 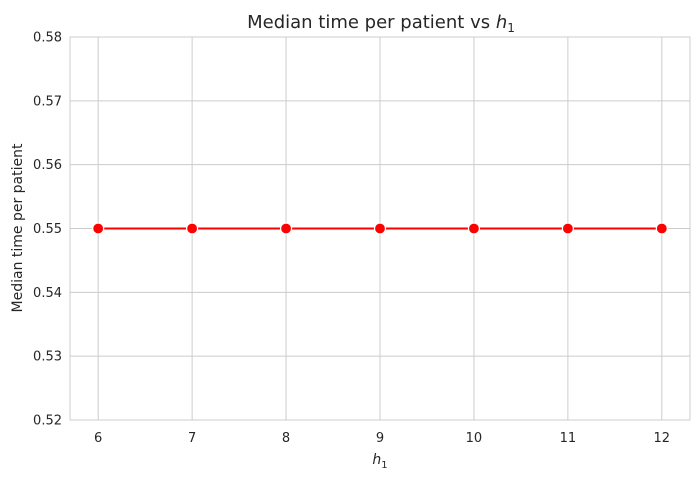 What do you see at coordinates (47, 101) in the screenshot?
I see `y-tick-label: 0.57` at bounding box center [47, 101].